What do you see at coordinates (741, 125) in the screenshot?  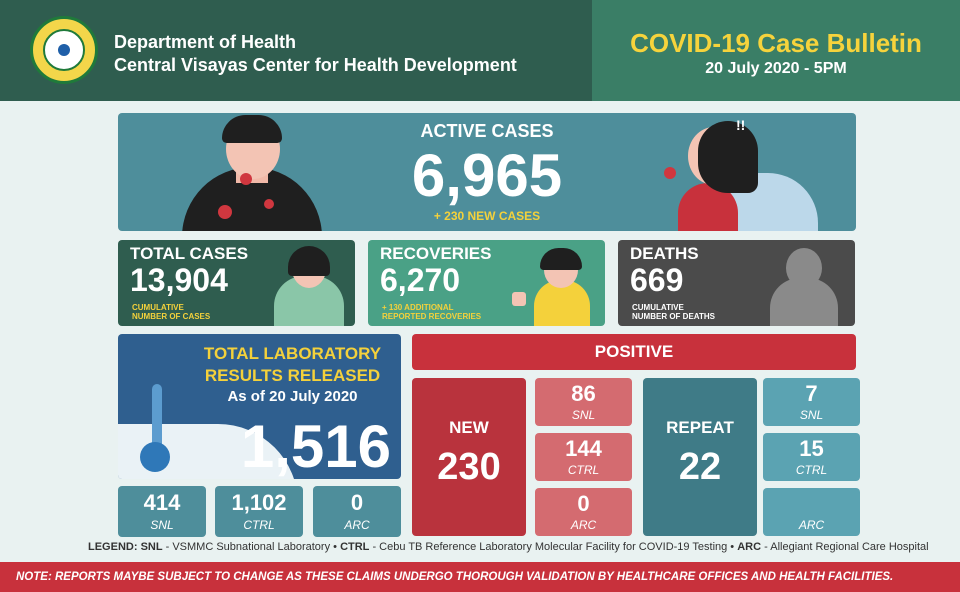 I see `alert-icon: !!` at bounding box center [741, 125].